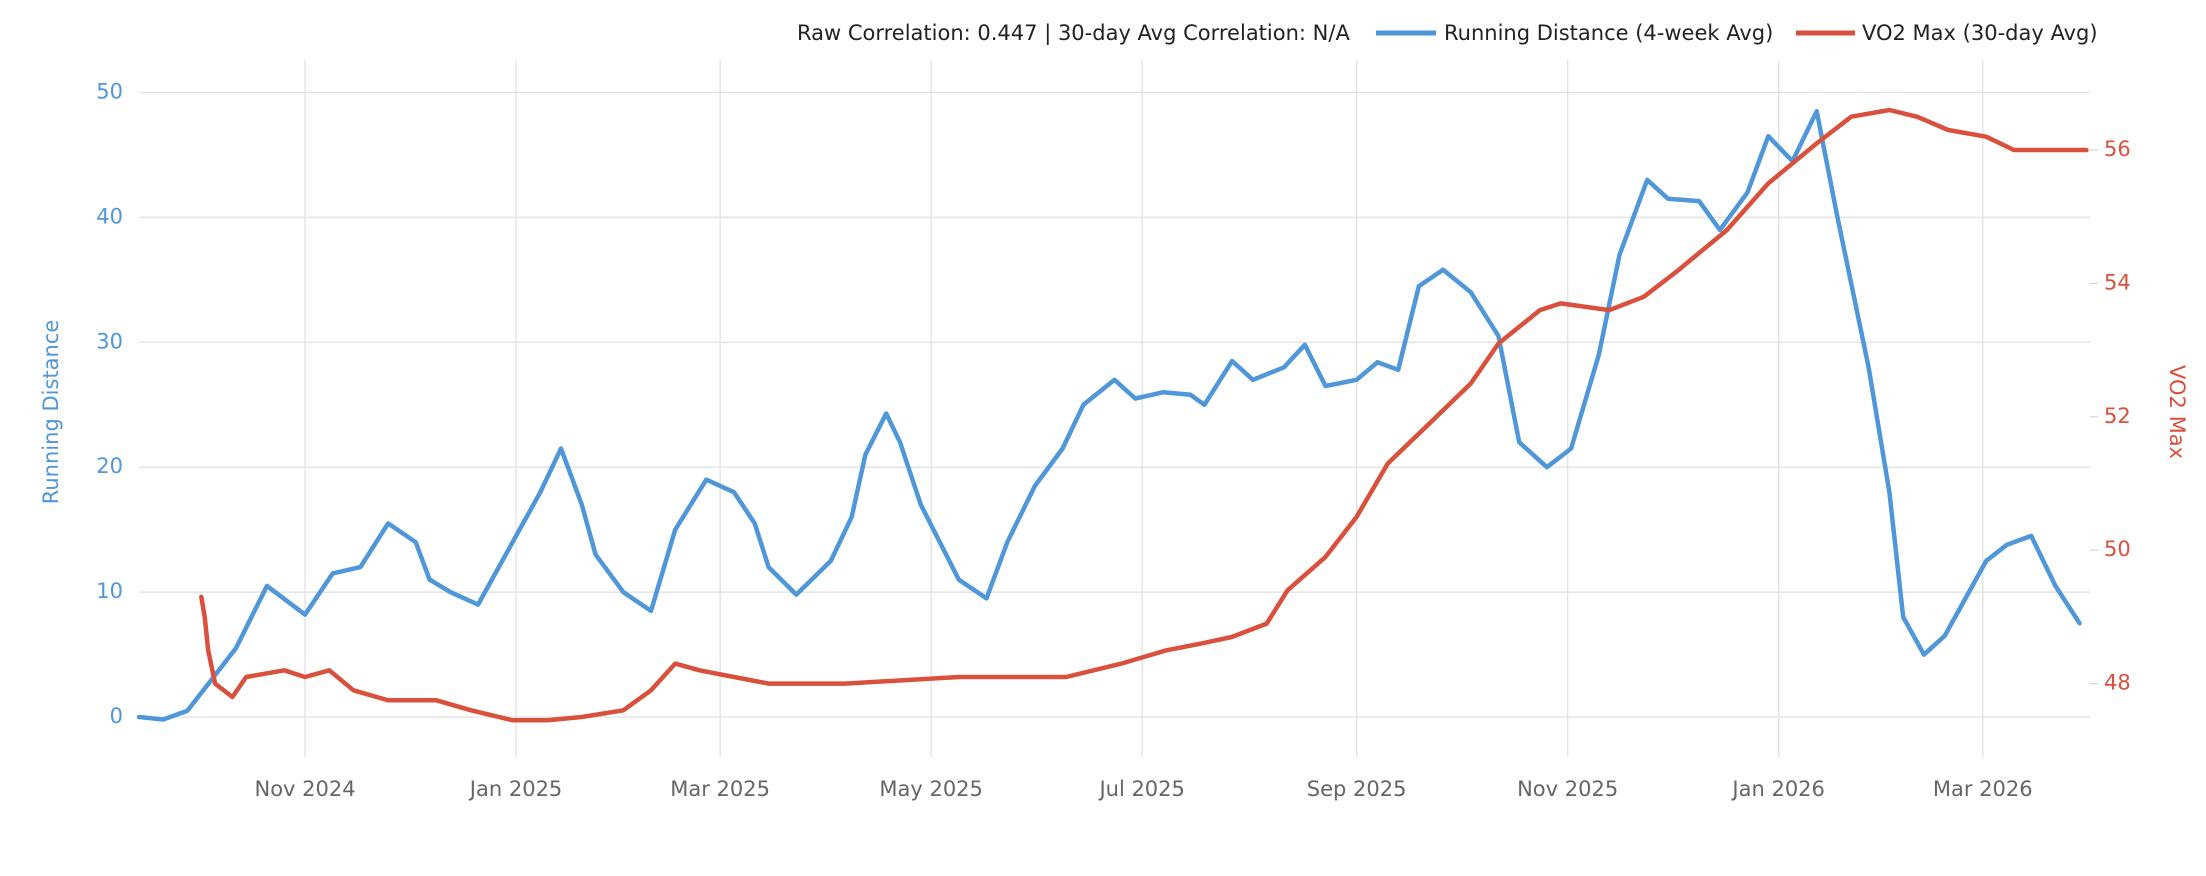 The height and width of the screenshot is (876, 2206). What do you see at coordinates (116, 716) in the screenshot?
I see `y-tick-label: 0` at bounding box center [116, 716].